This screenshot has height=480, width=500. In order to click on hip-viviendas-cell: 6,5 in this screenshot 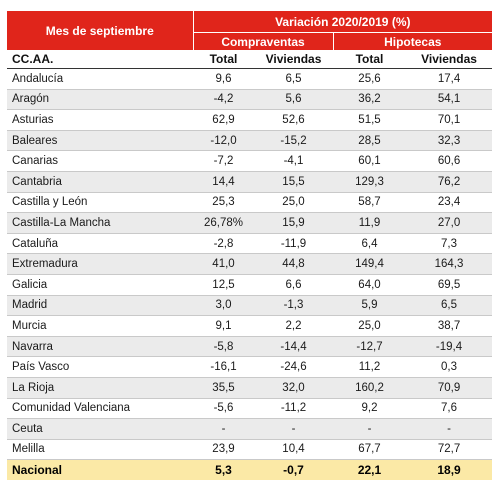, I will do `click(449, 306)`.